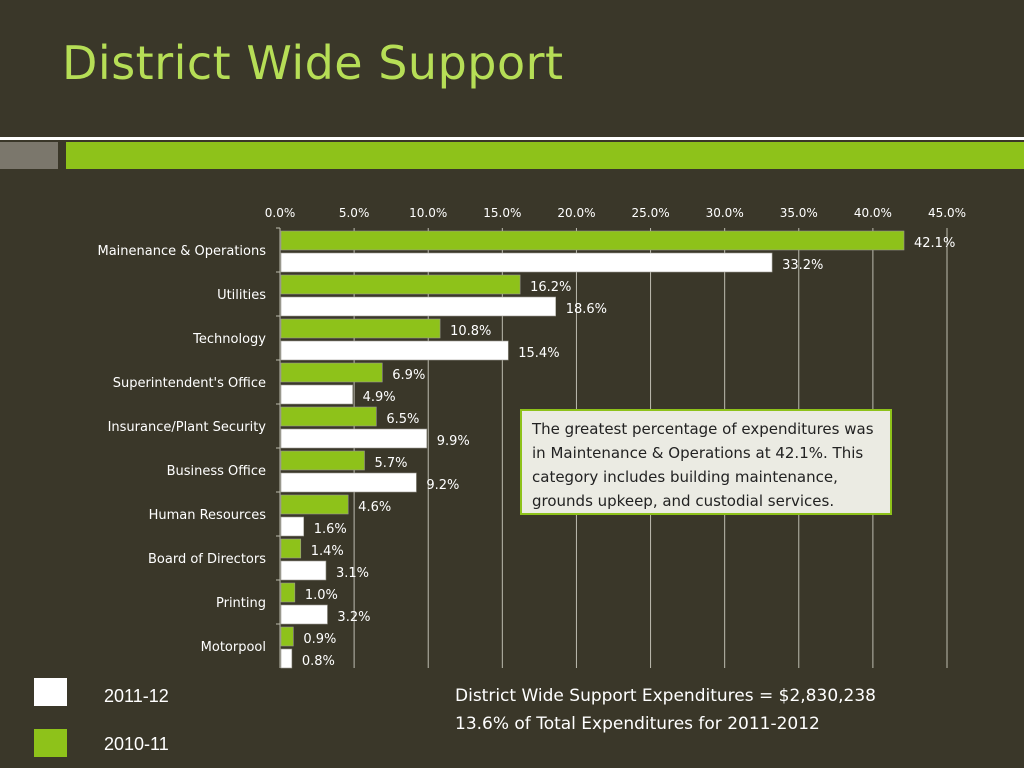 This screenshot has width=1024, height=768. Describe the element at coordinates (321, 595) in the screenshot. I see `data-label: 1.0%` at that location.